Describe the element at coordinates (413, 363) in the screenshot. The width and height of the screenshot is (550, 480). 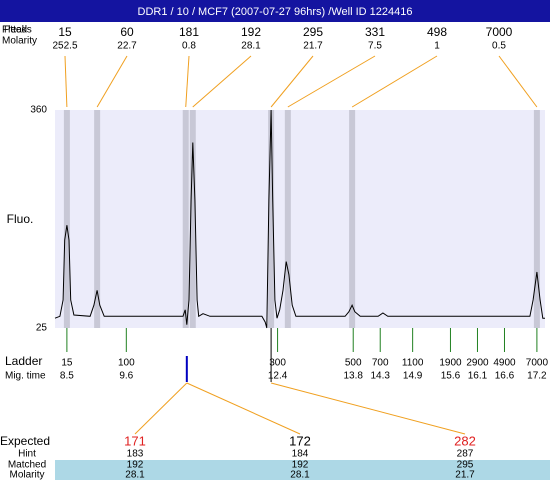
I see `ladder-size: 1100` at that location.